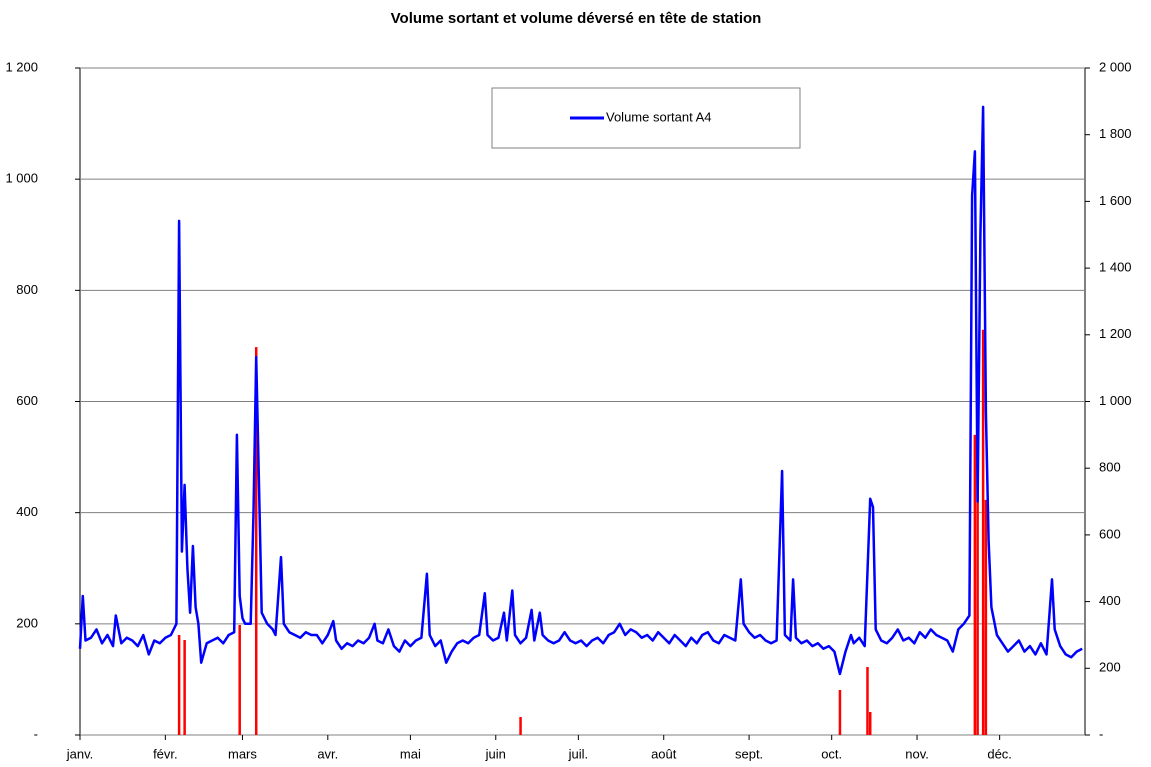 The height and width of the screenshot is (767, 1151). What do you see at coordinates (659, 116) in the screenshot?
I see `legend-label: Volume sortant A4` at bounding box center [659, 116].